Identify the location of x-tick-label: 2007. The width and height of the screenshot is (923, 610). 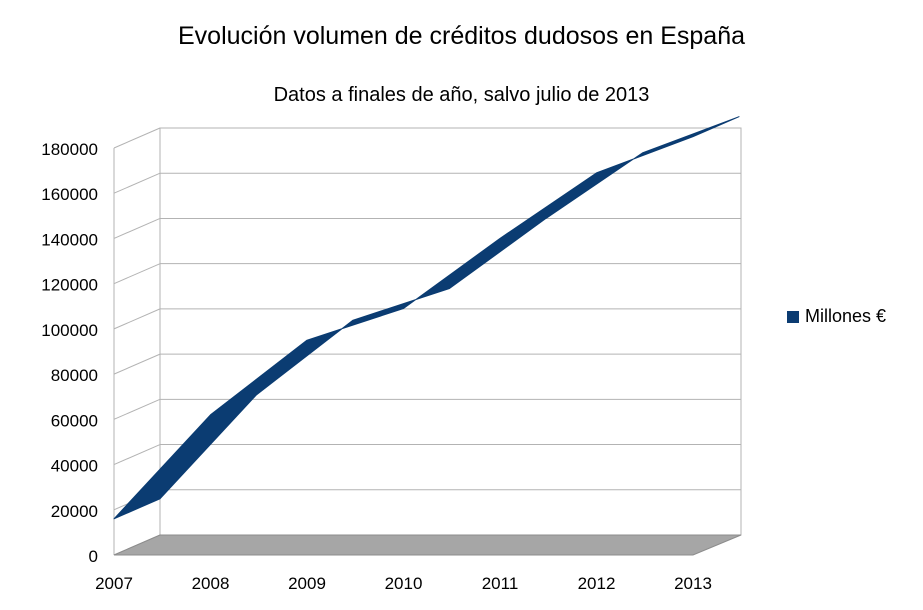
(114, 583).